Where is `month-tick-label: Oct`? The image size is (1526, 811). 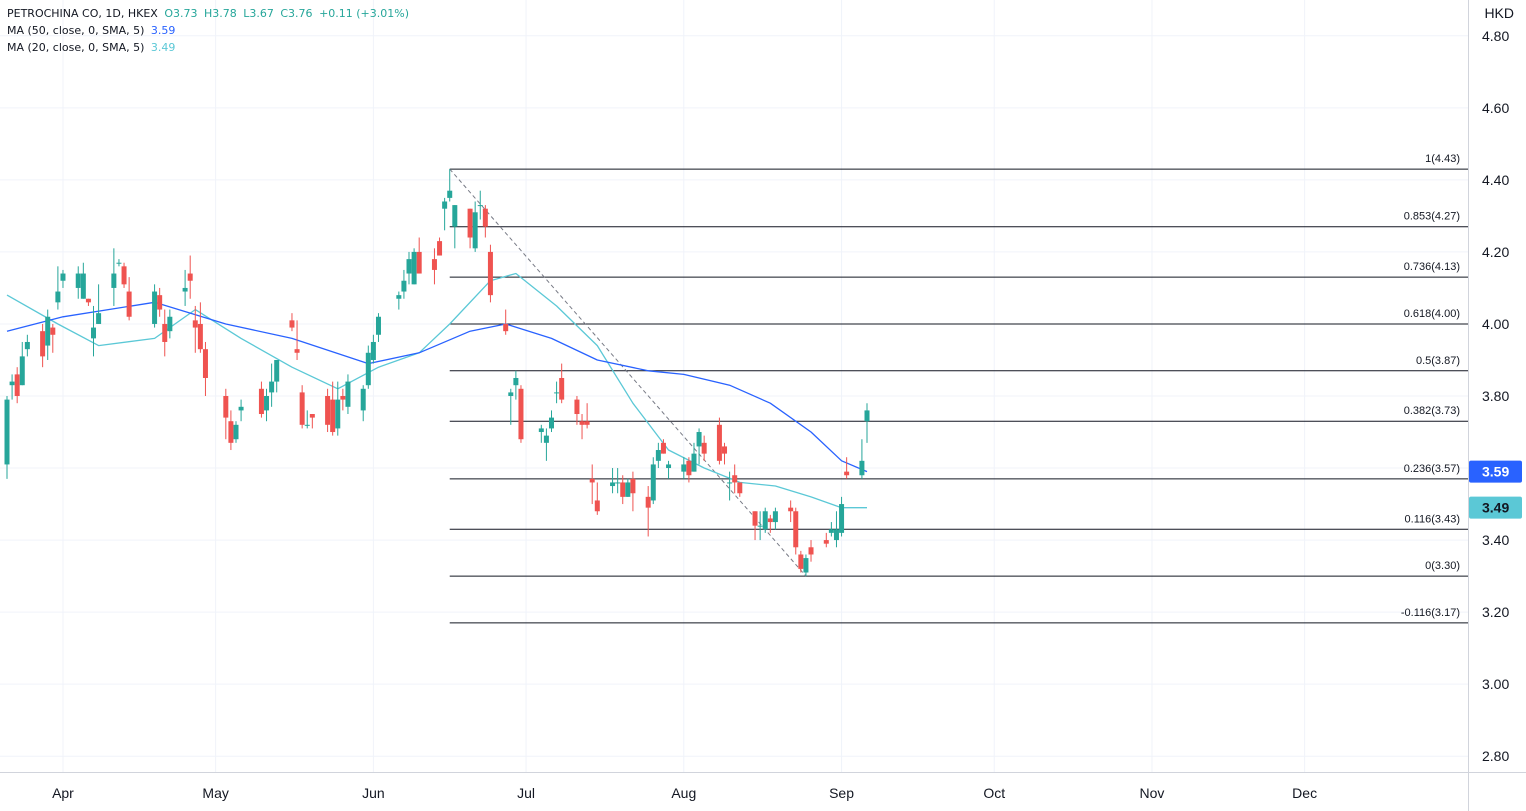 month-tick-label: Oct is located at coordinates (994, 793).